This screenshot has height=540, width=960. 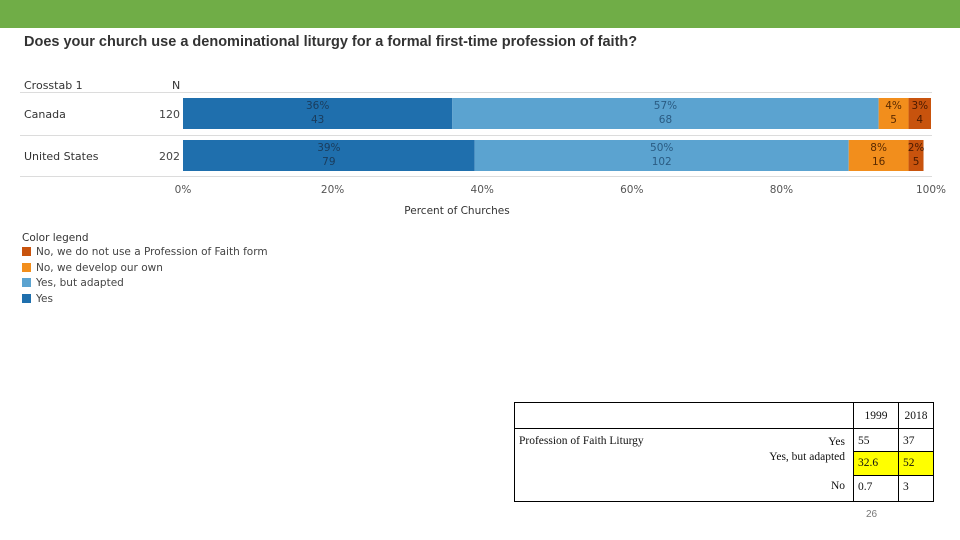 What do you see at coordinates (916, 440) in the screenshot?
I see `table-cell-yes-2018: 37` at bounding box center [916, 440].